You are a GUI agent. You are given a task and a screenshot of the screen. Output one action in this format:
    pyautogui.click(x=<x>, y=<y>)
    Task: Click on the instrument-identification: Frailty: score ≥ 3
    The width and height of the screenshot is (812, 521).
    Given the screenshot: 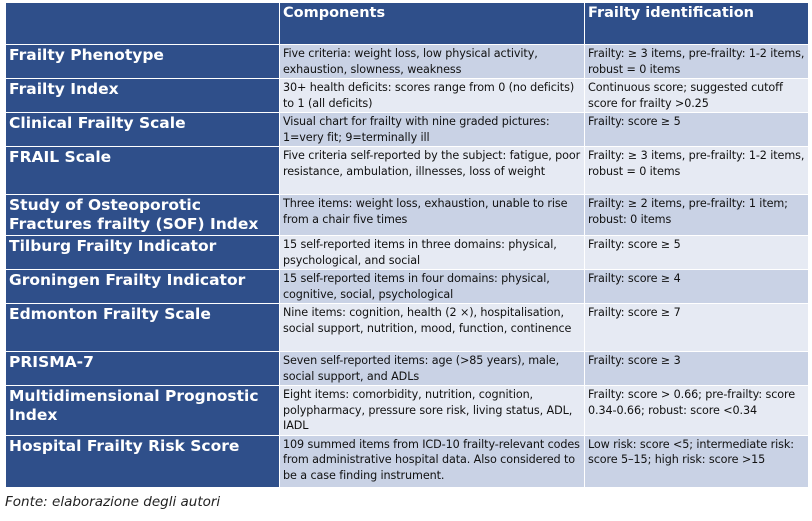 What is the action you would take?
    pyautogui.click(x=696, y=368)
    